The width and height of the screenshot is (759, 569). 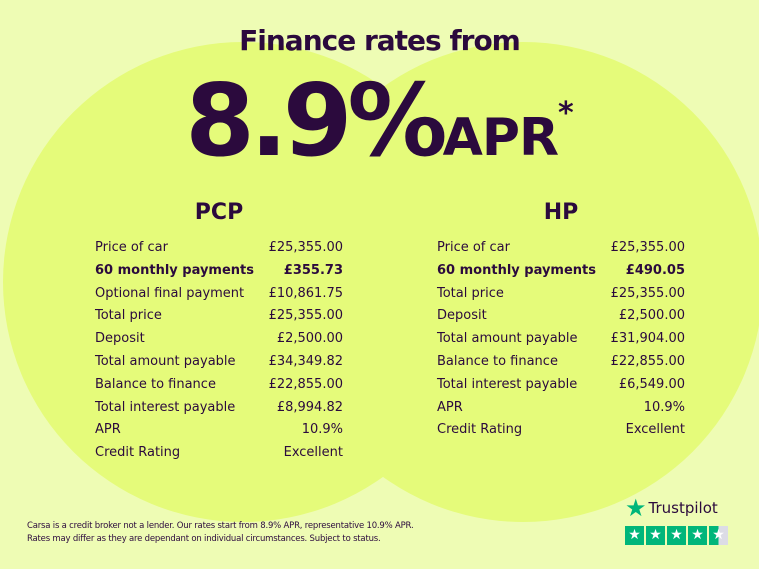 I want to click on table-row: Total amount payable £31,904.00, so click(x=561, y=339).